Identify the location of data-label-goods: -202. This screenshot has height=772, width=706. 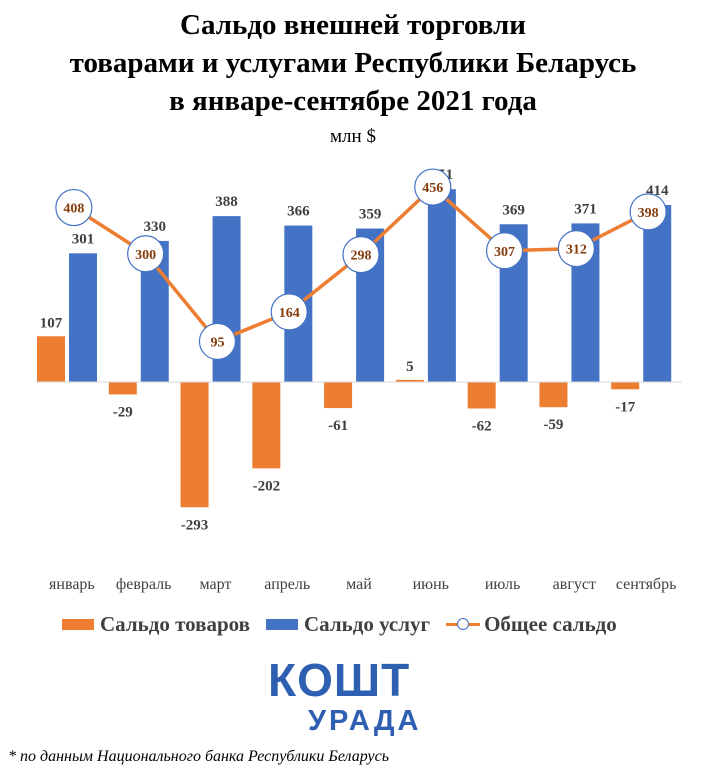
(267, 486).